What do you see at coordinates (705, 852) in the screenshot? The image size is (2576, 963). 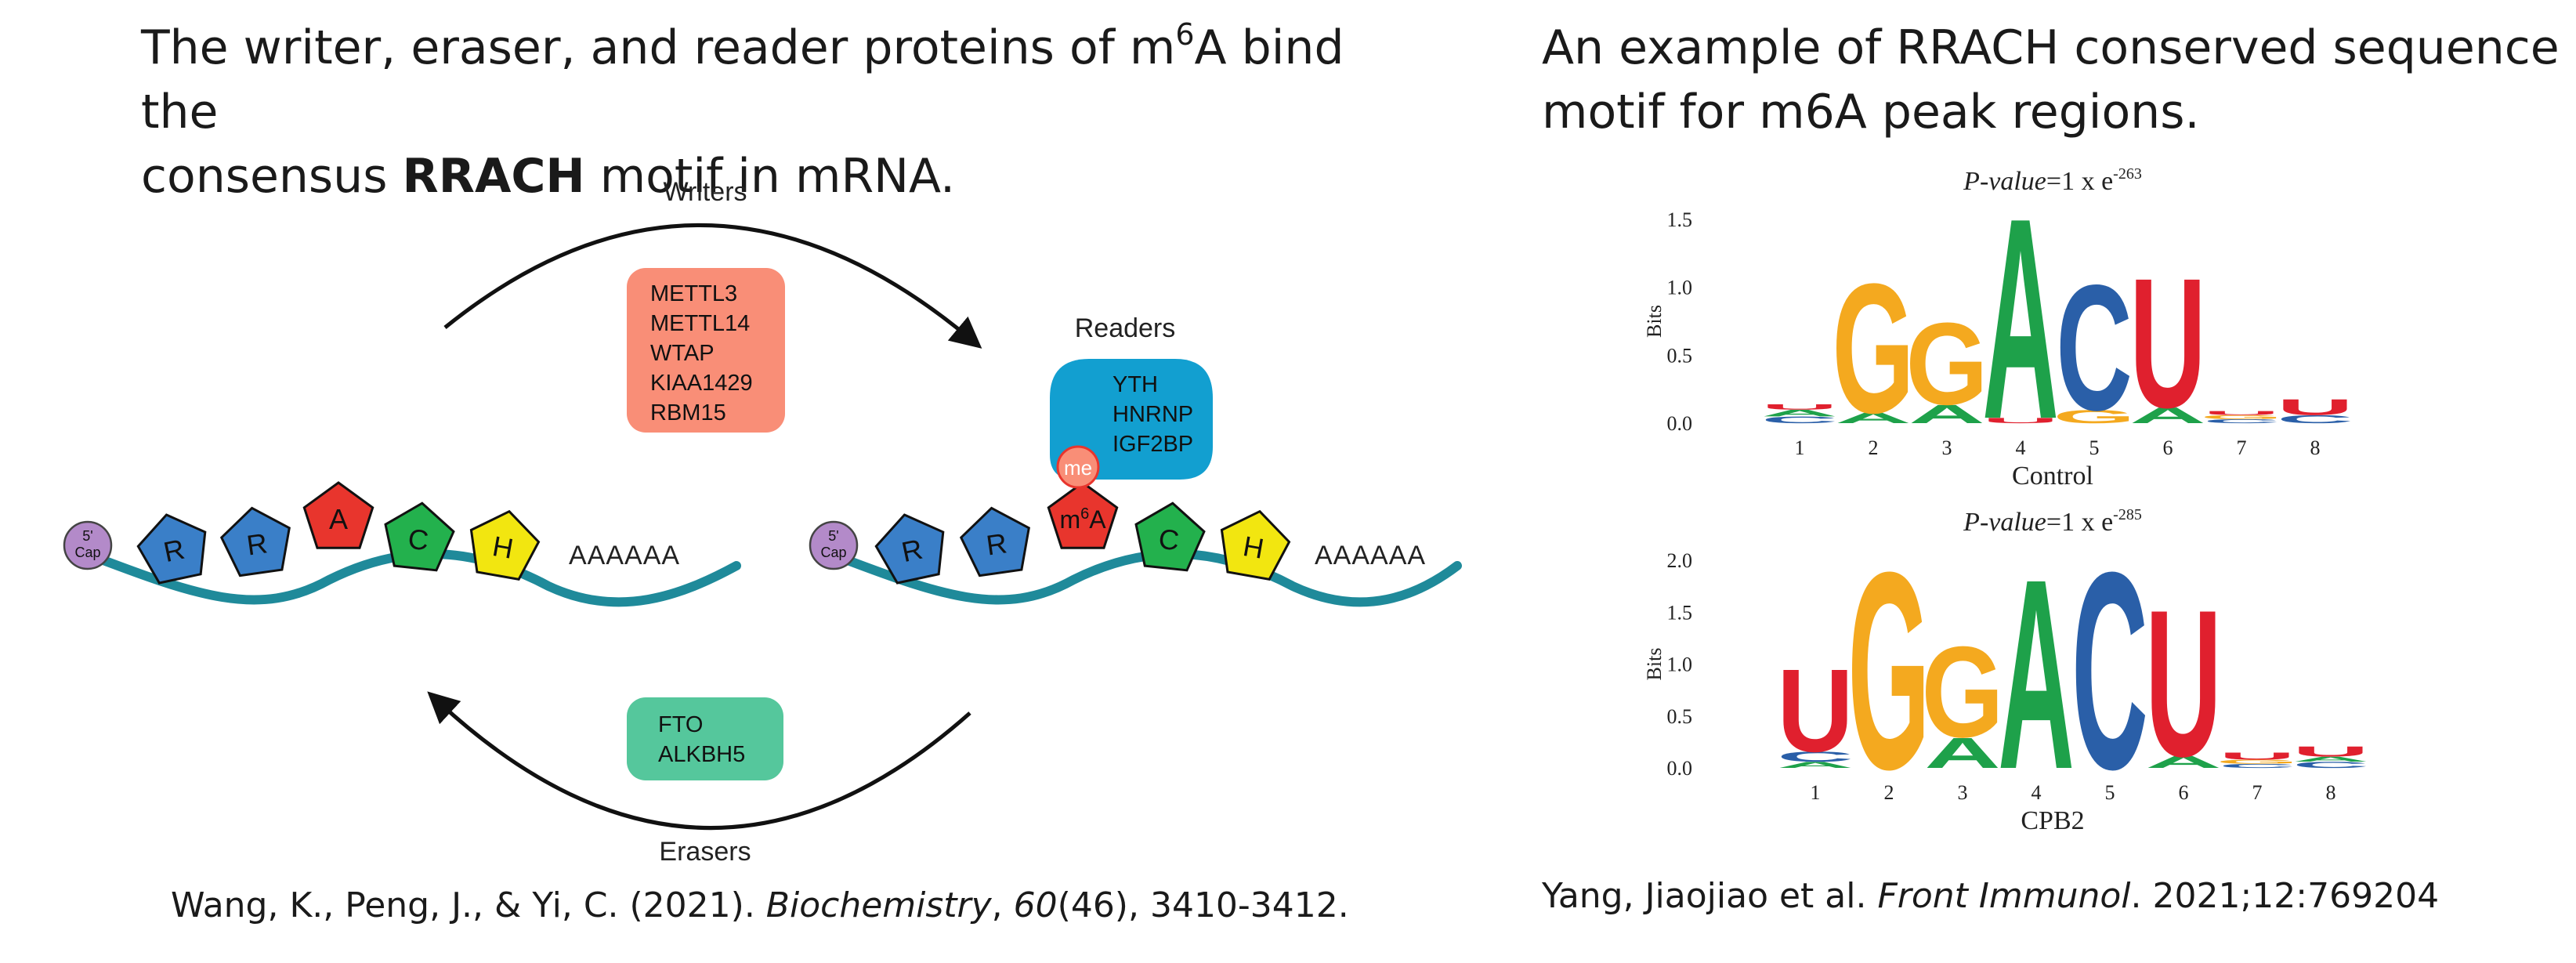 I see `erasers-label: Erasers` at bounding box center [705, 852].